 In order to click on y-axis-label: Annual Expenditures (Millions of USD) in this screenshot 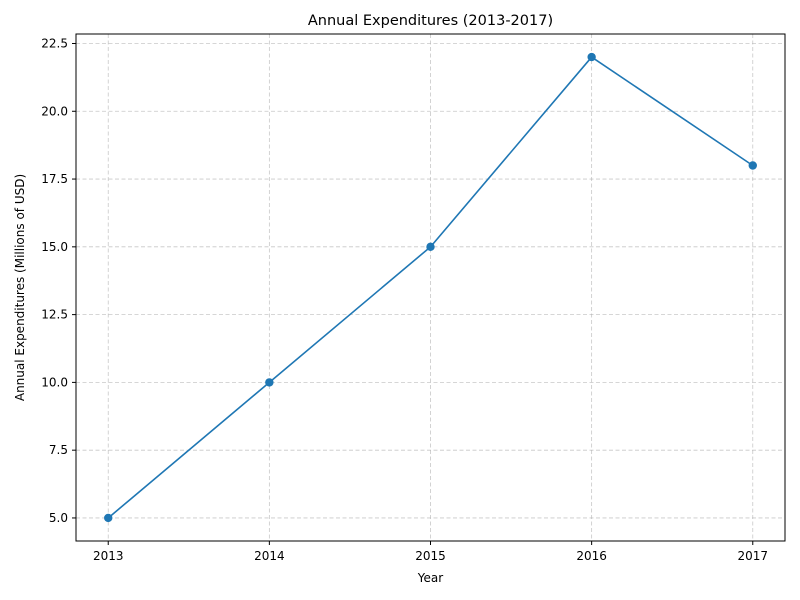, I will do `click(20, 287)`.